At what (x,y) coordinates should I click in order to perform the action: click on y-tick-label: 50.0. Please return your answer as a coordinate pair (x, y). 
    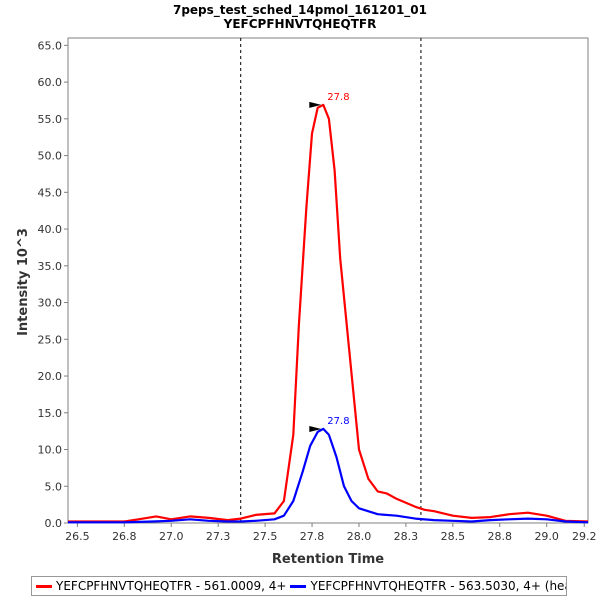
    Looking at the image, I should click on (50, 156).